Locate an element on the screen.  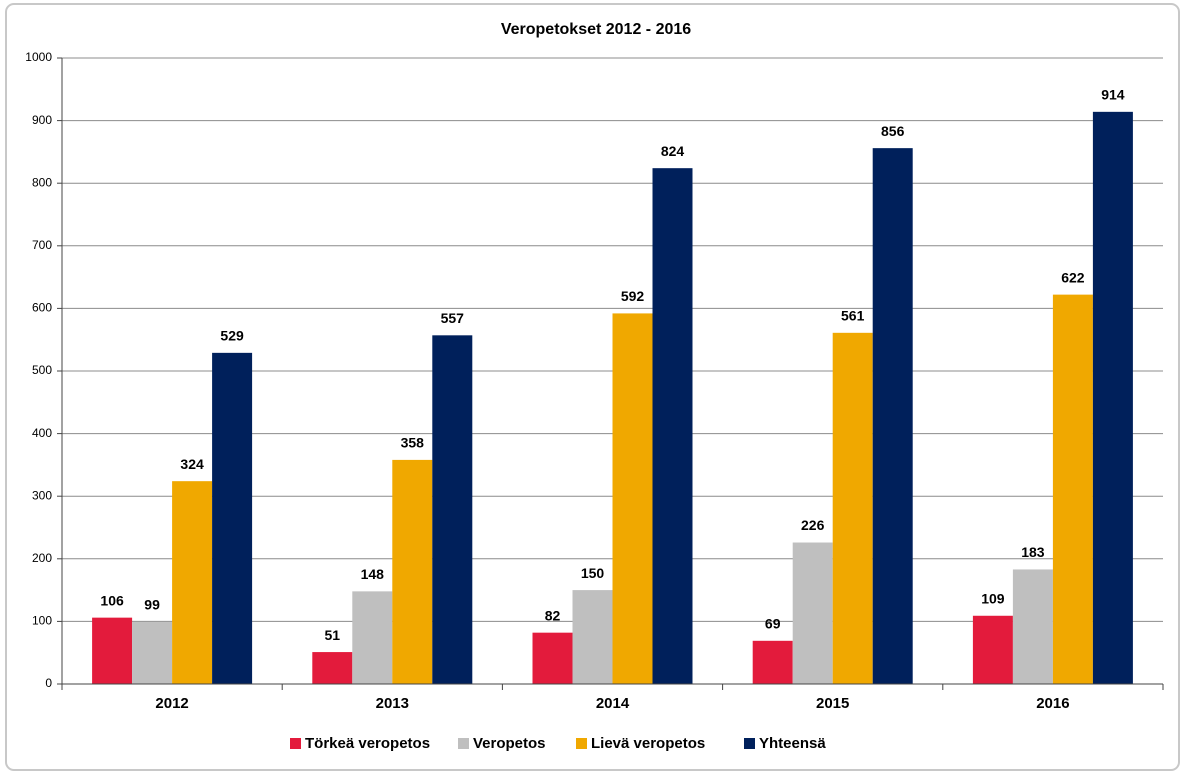
legend-label: Veropetos is located at coordinates (509, 743).